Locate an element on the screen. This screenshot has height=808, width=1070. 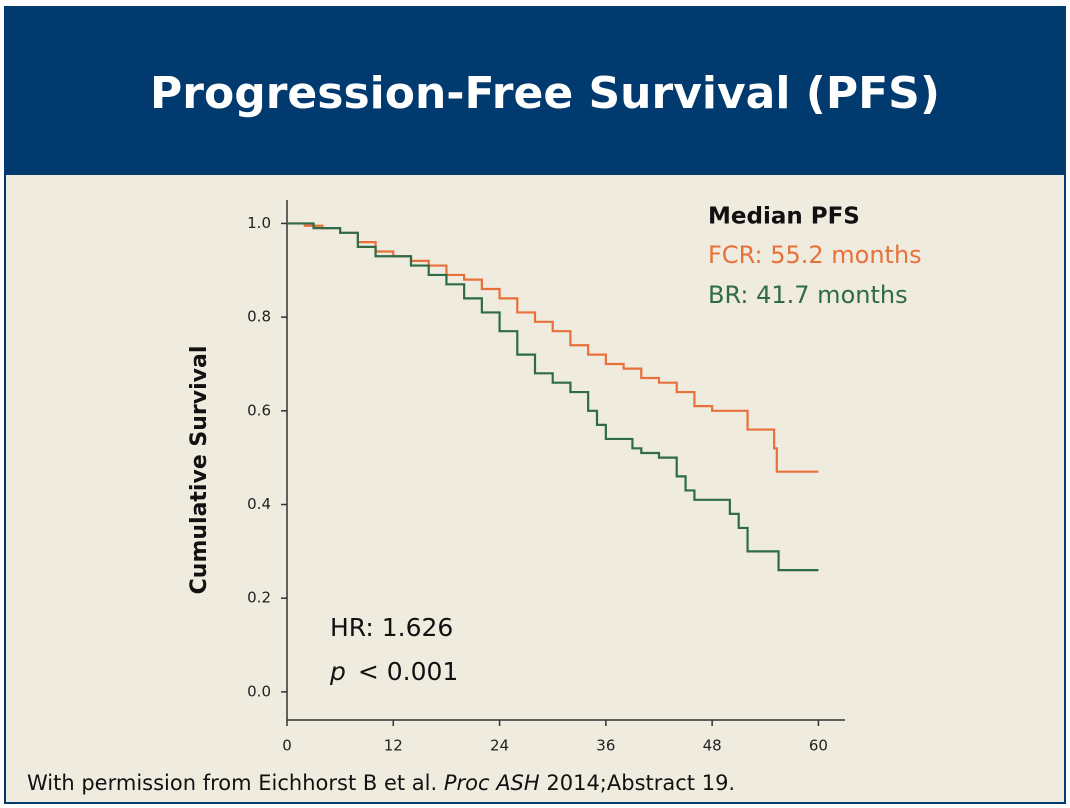
slide-title: Progression-Free Survival (PFS) is located at coordinates (545, 93).